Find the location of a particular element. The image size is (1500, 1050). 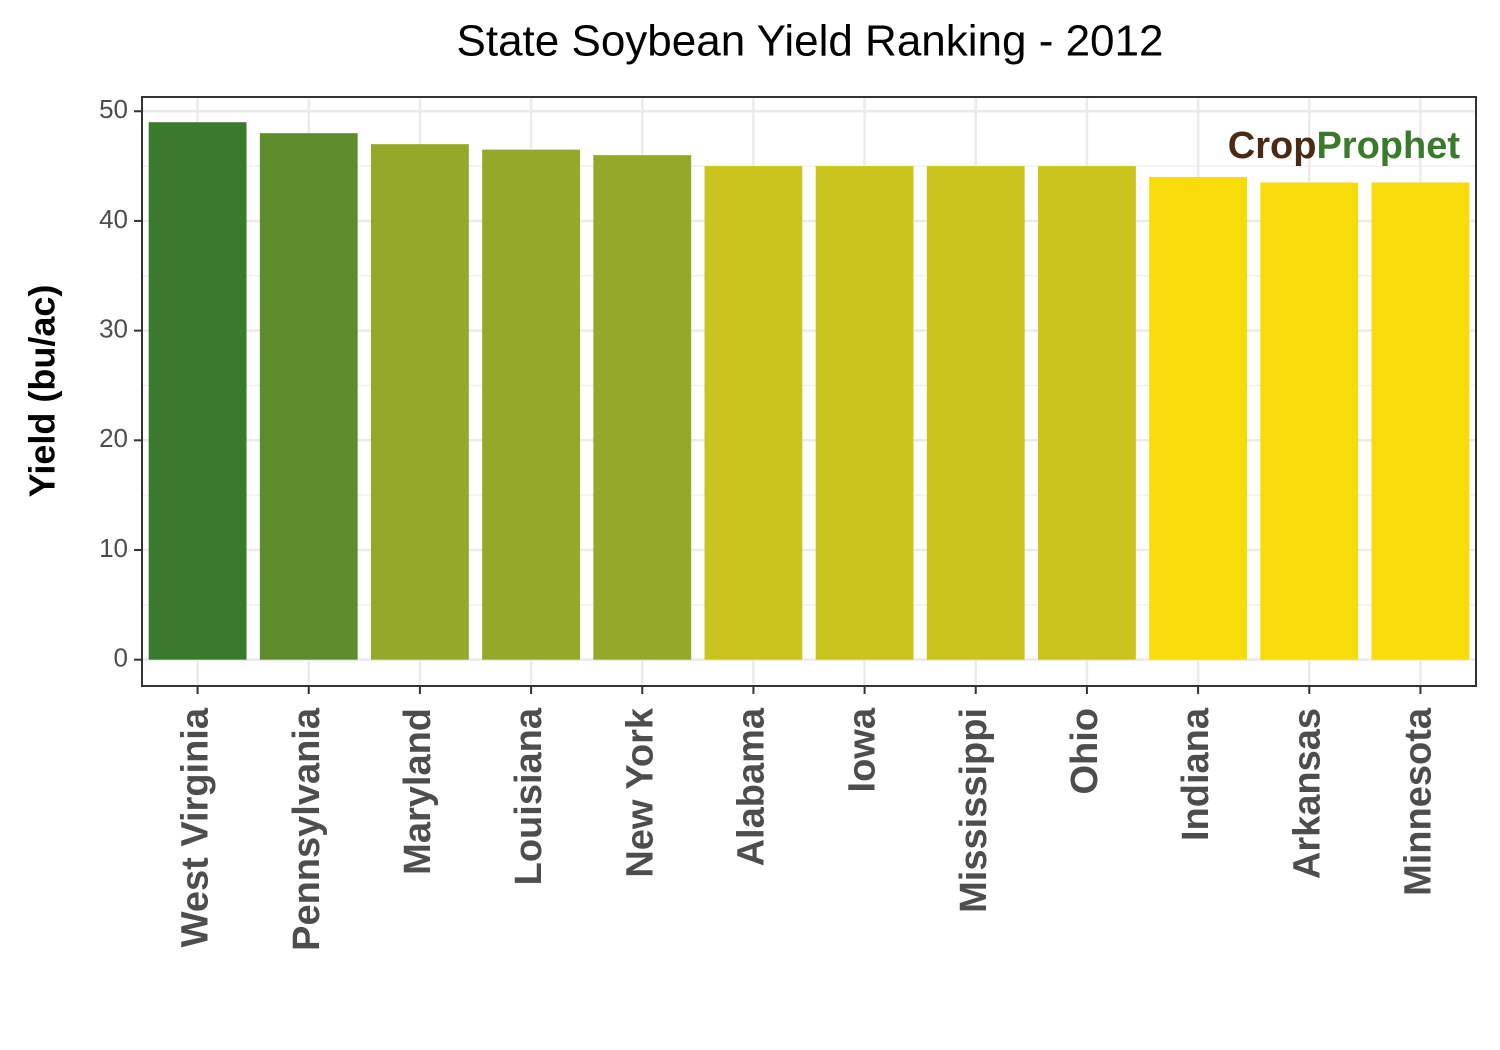

x-tick-label: Louisiana is located at coordinates (529, 796).